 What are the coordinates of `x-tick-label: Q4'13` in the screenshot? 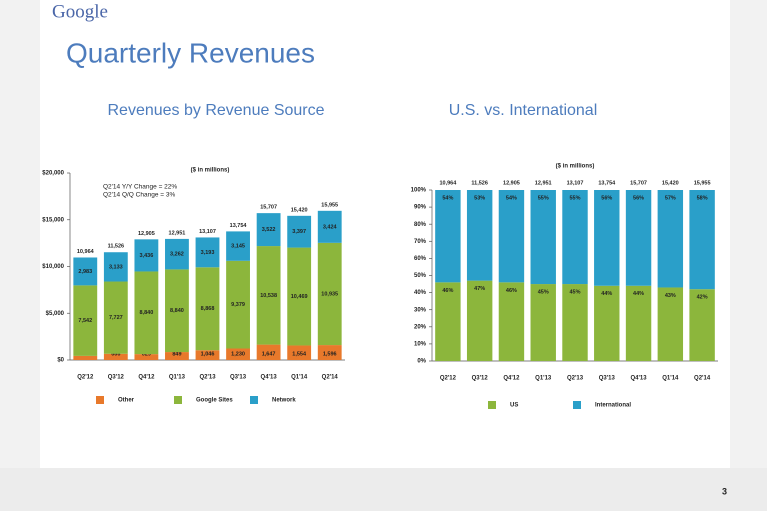 It's located at (639, 379).